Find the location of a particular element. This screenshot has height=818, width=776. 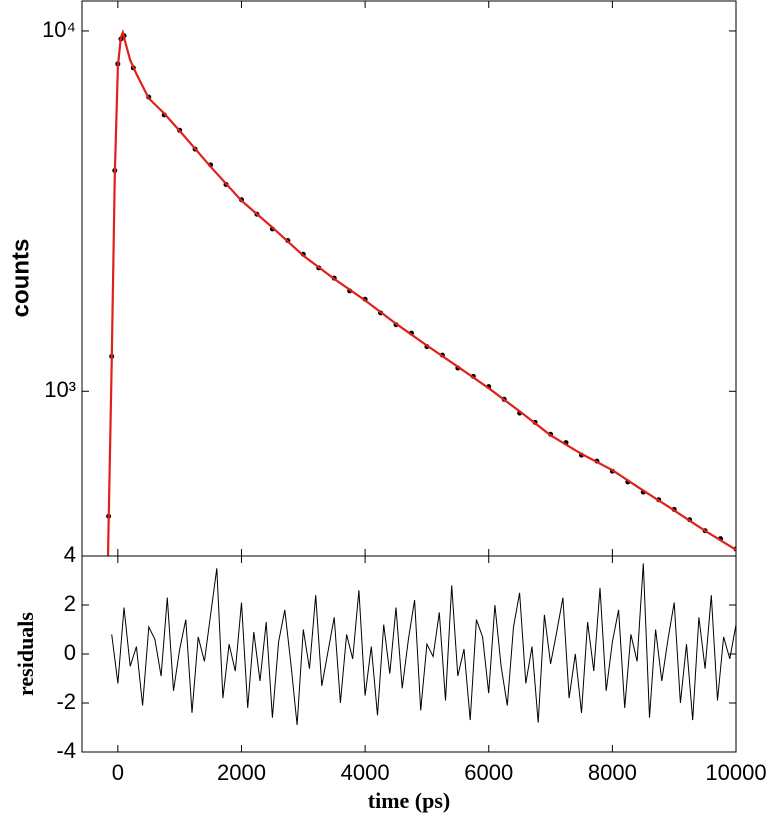

y-tick-label: 4 is located at coordinates (70, 554).